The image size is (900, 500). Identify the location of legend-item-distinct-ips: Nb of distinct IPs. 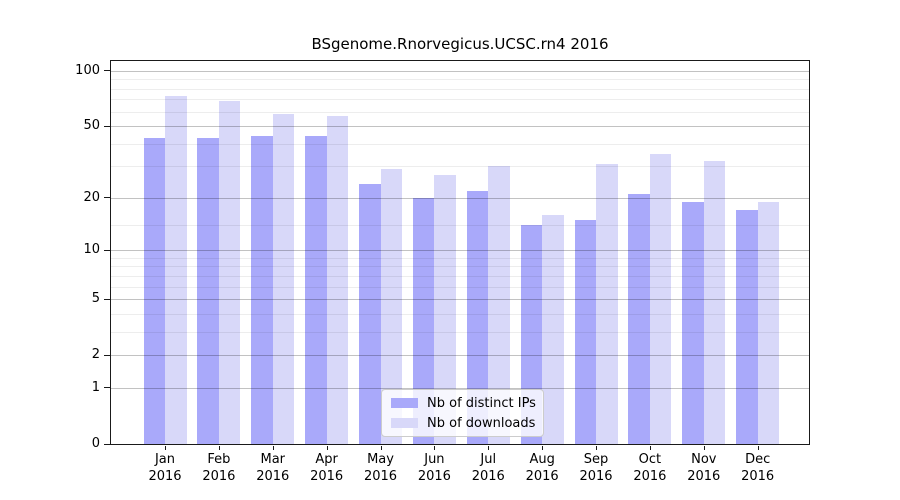
(463, 403).